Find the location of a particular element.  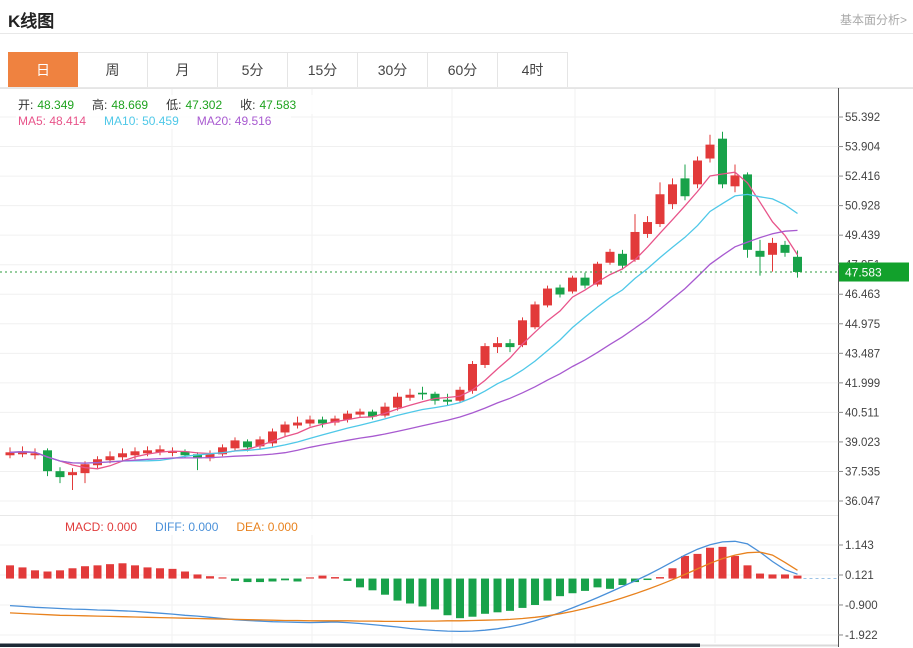

tab-item-0: 日 is located at coordinates (43, 70).